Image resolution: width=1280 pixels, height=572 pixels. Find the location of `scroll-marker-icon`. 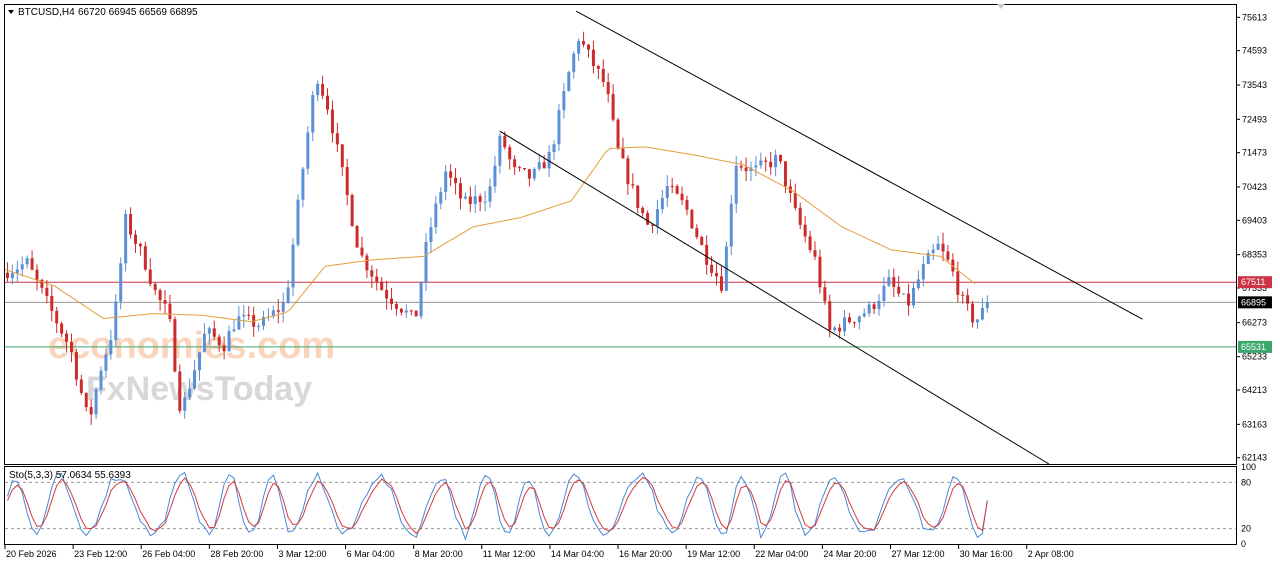

scroll-marker-icon is located at coordinates (1001, 6).